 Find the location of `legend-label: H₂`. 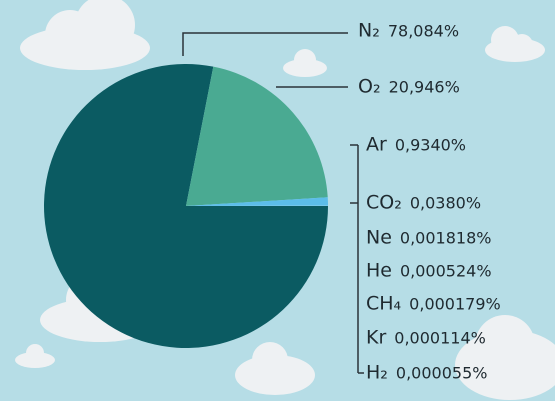

legend-label: H₂ is located at coordinates (377, 373).